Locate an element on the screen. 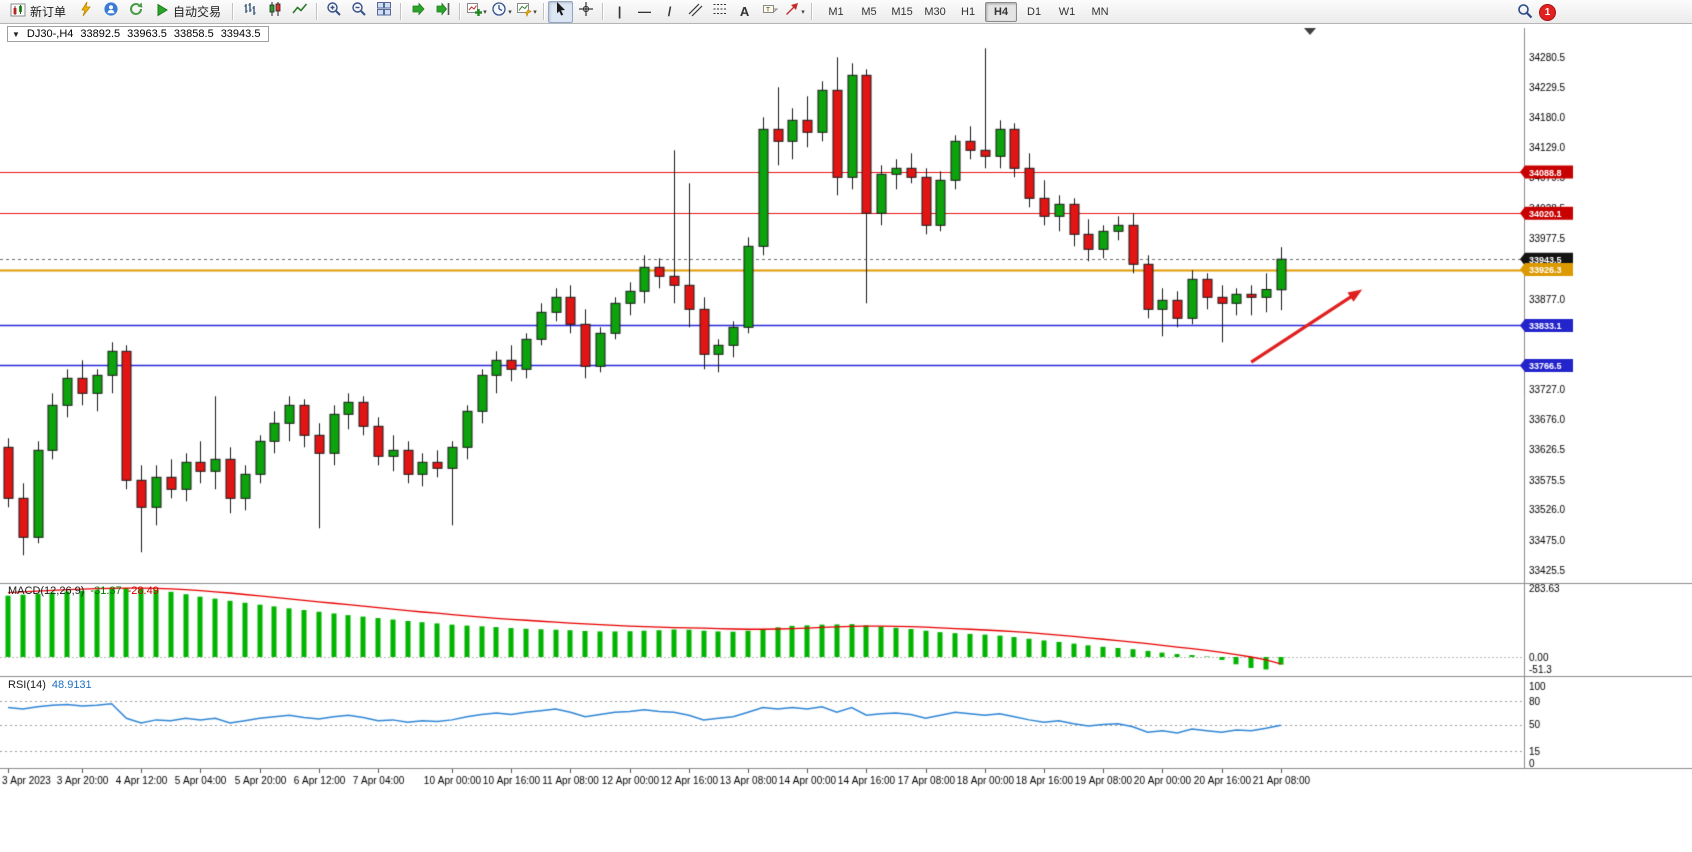 This screenshot has width=1692, height=852. templates-icon is located at coordinates (524, 11).